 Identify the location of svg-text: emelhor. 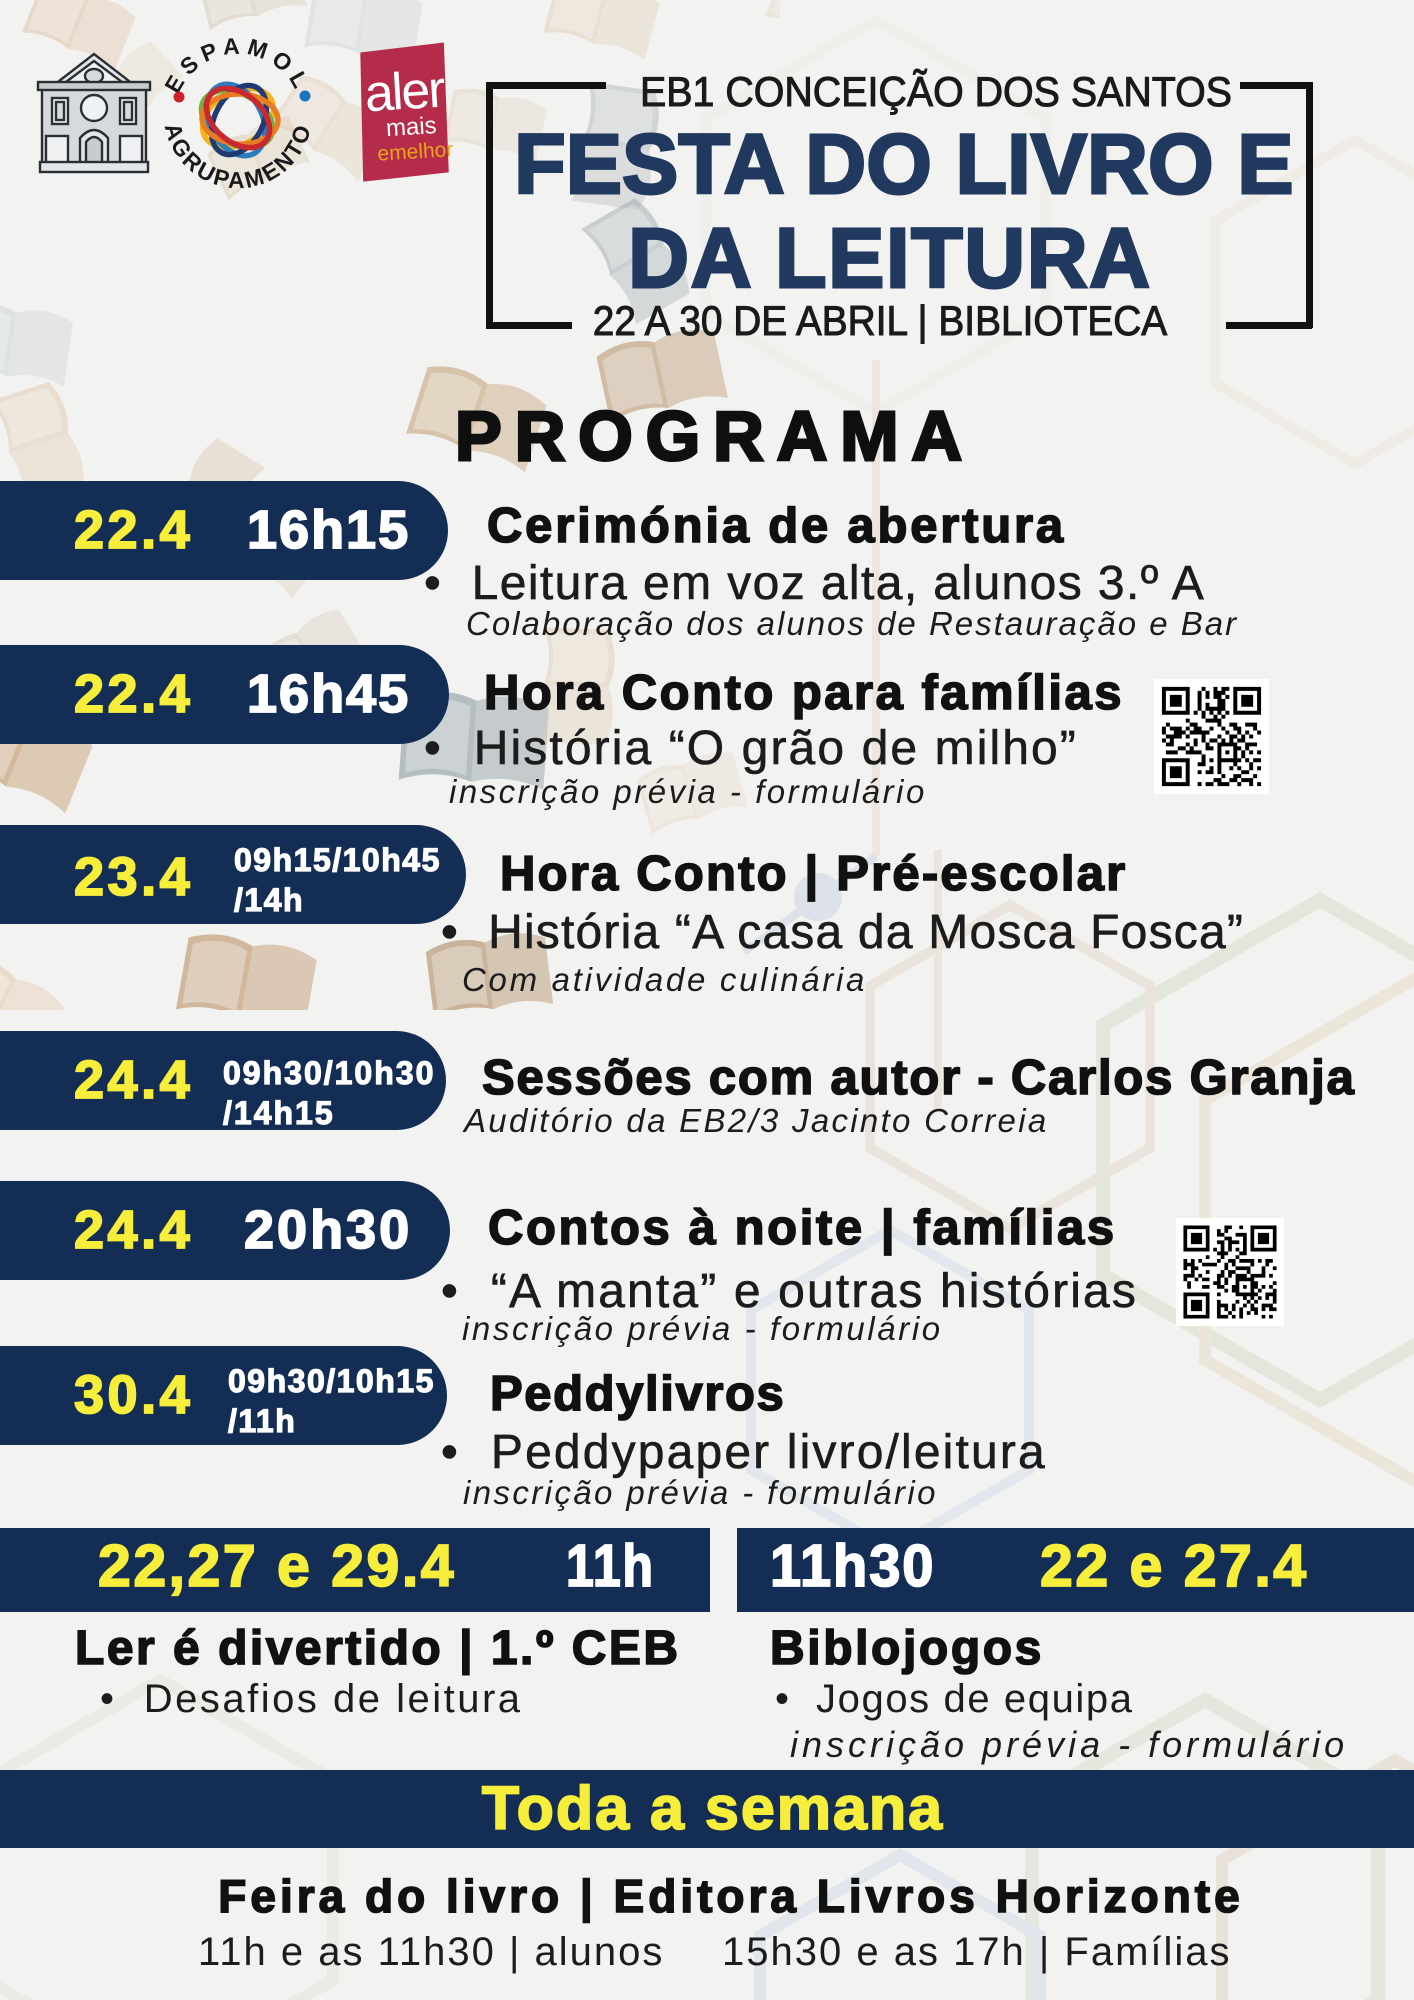
(415, 152).